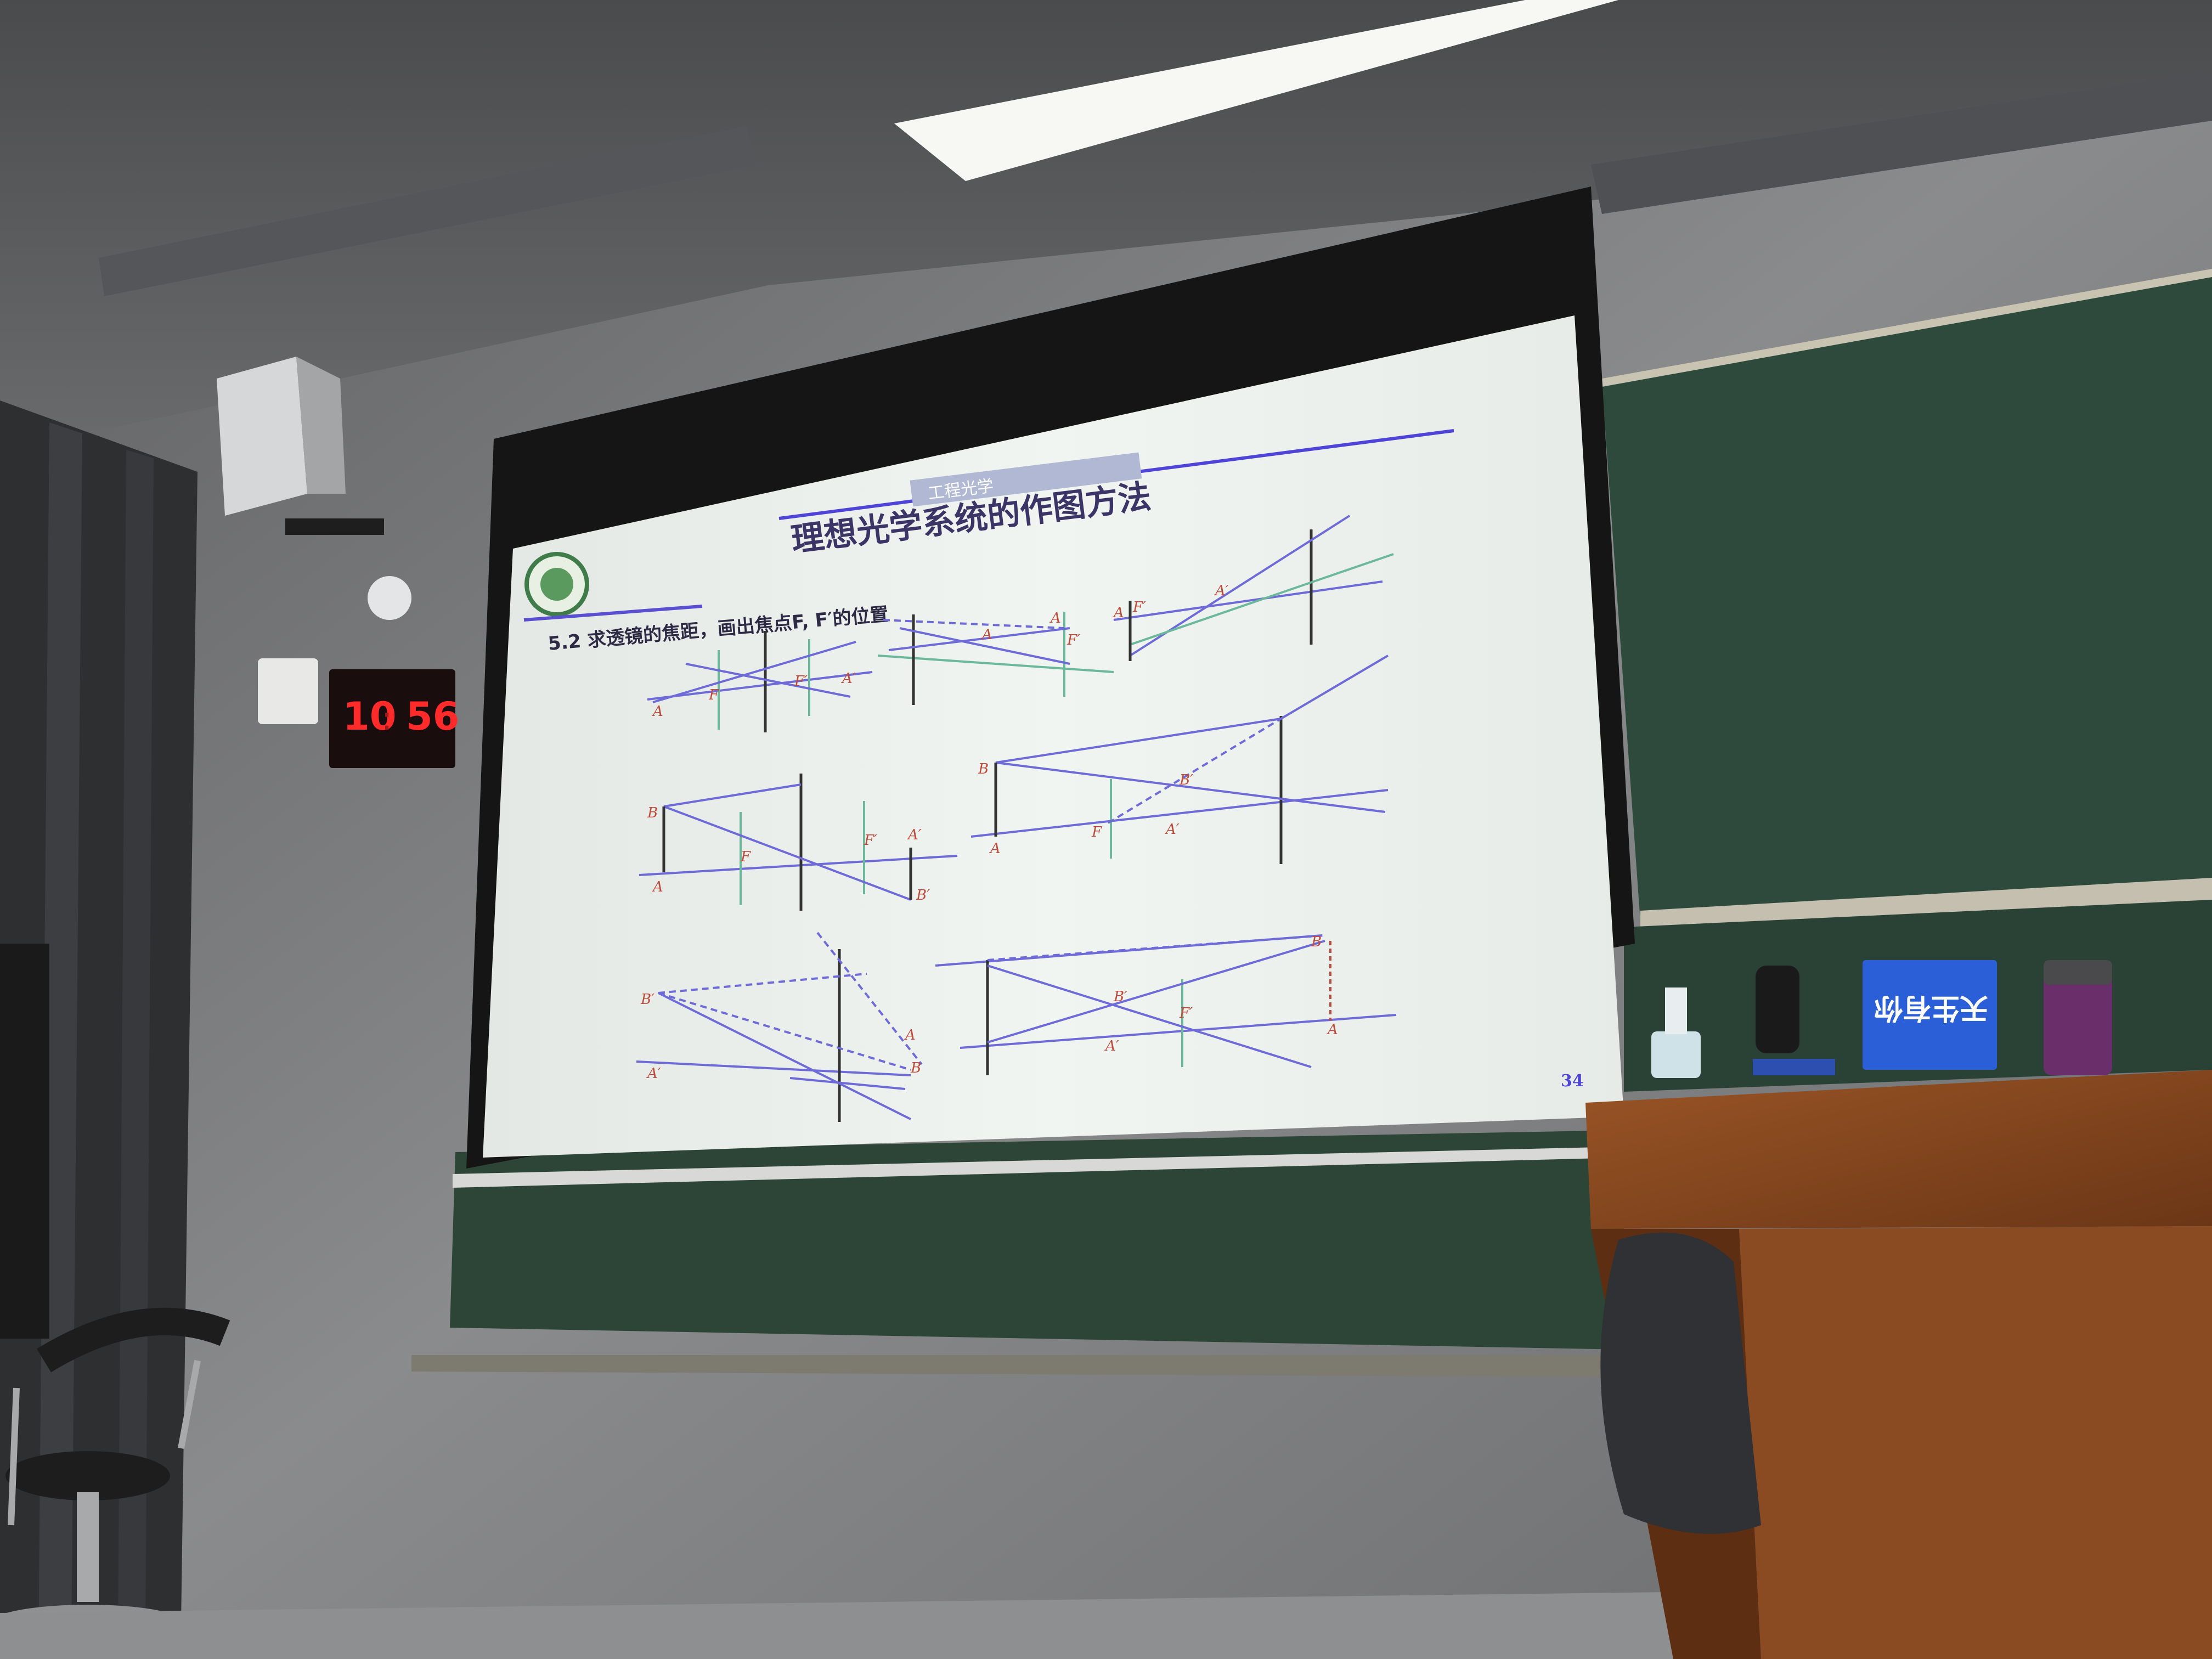  I want to click on diagram-1-label-fp: F′, so click(801, 682).